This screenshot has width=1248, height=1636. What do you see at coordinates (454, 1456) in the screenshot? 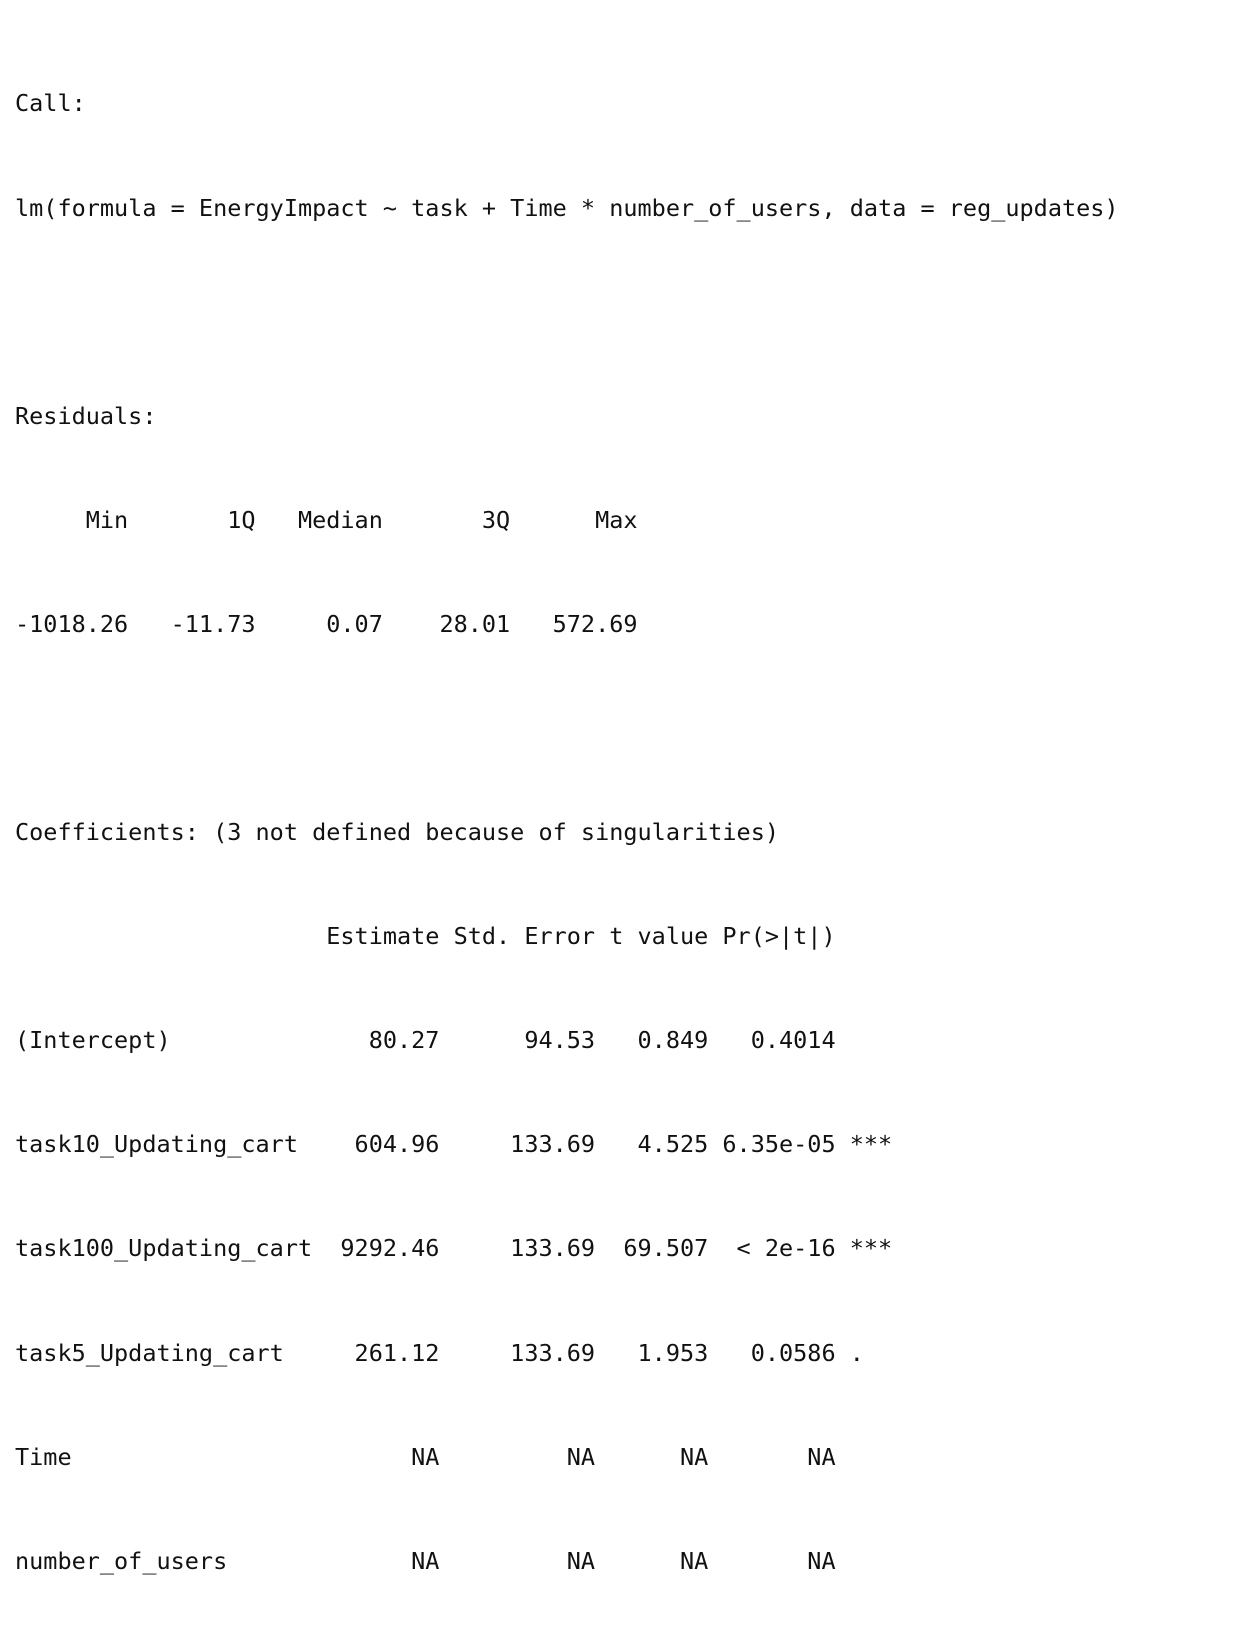
I see `coefficient-row-time: Time NA NA NA NA` at bounding box center [454, 1456].